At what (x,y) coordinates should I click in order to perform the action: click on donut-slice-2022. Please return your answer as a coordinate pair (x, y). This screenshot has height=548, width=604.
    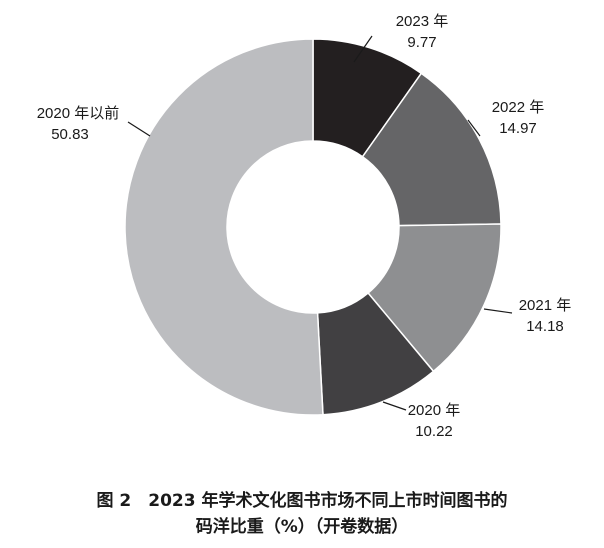
    Looking at the image, I should click on (431, 149).